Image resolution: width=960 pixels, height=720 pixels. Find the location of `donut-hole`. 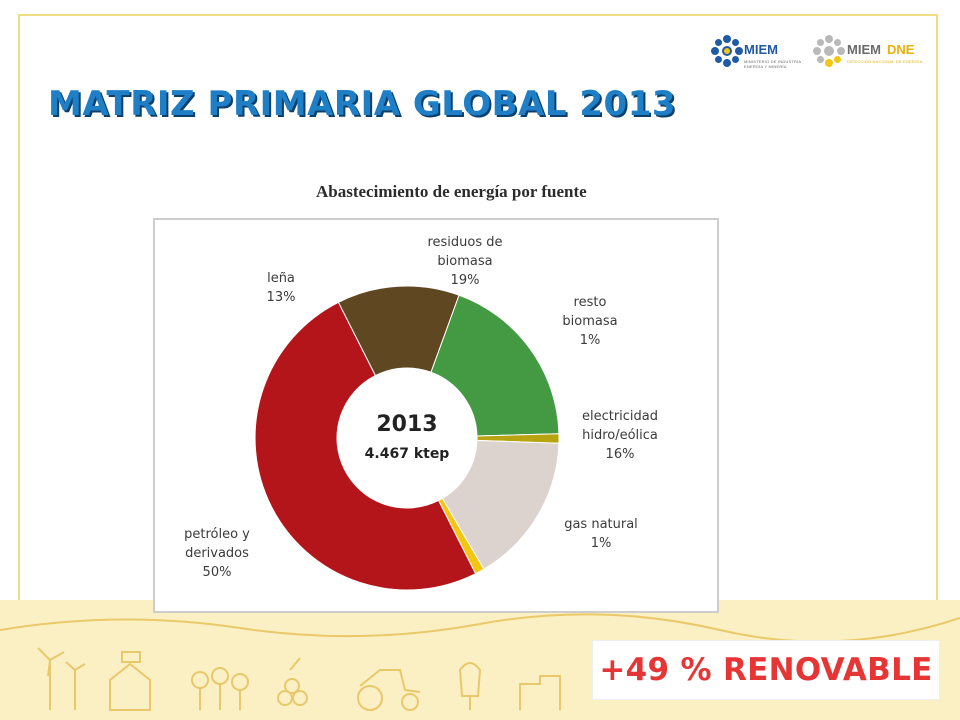

donut-hole is located at coordinates (407, 438).